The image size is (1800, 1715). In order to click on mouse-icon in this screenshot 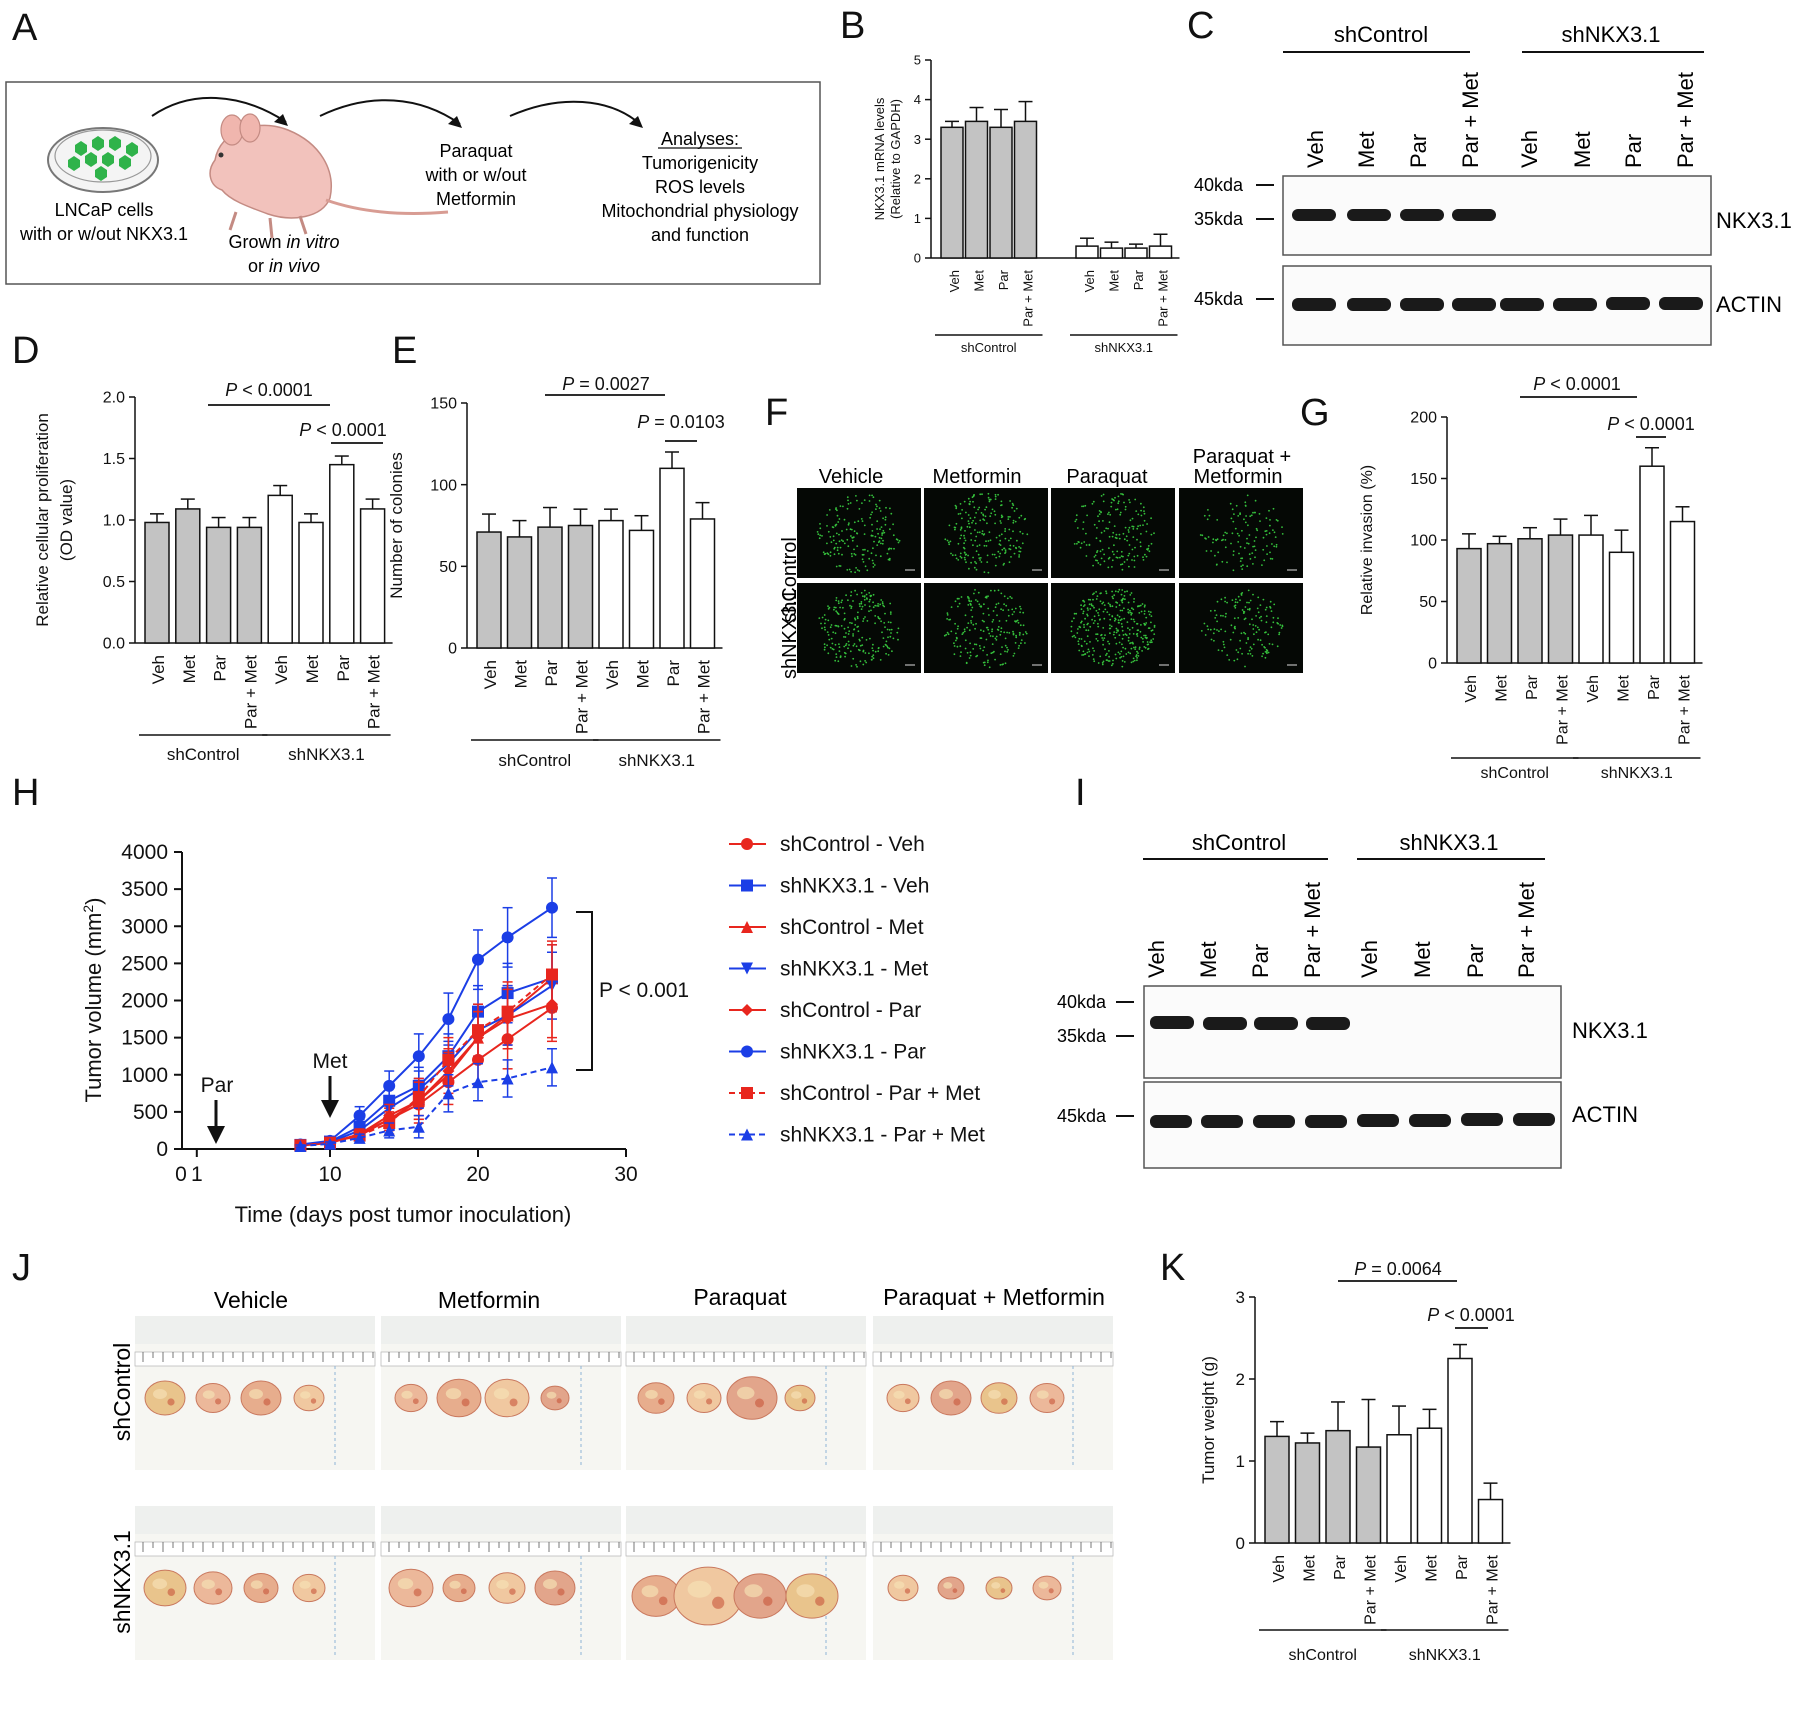, I will do `click(329, 176)`.